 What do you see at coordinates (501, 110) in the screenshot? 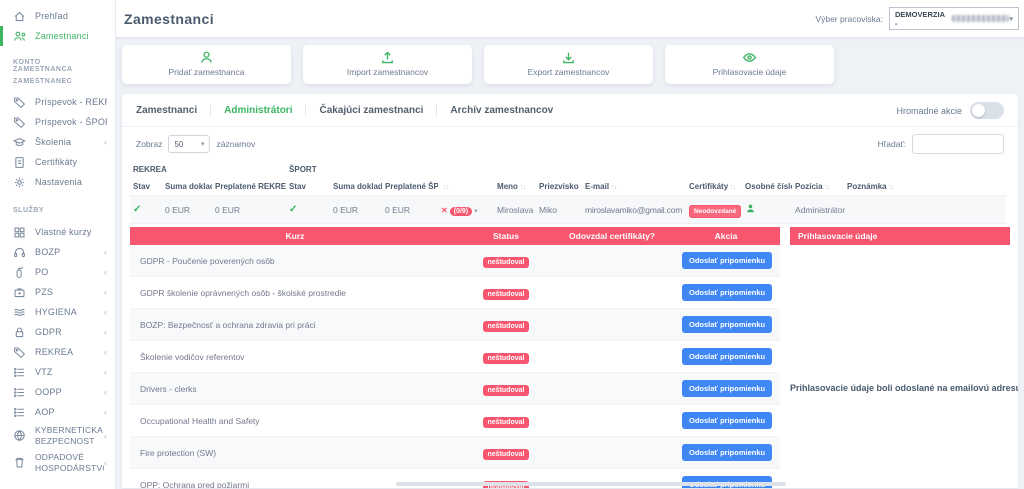
I see `tab-archiv-zamestnancov: Archív zamestnancov` at bounding box center [501, 110].